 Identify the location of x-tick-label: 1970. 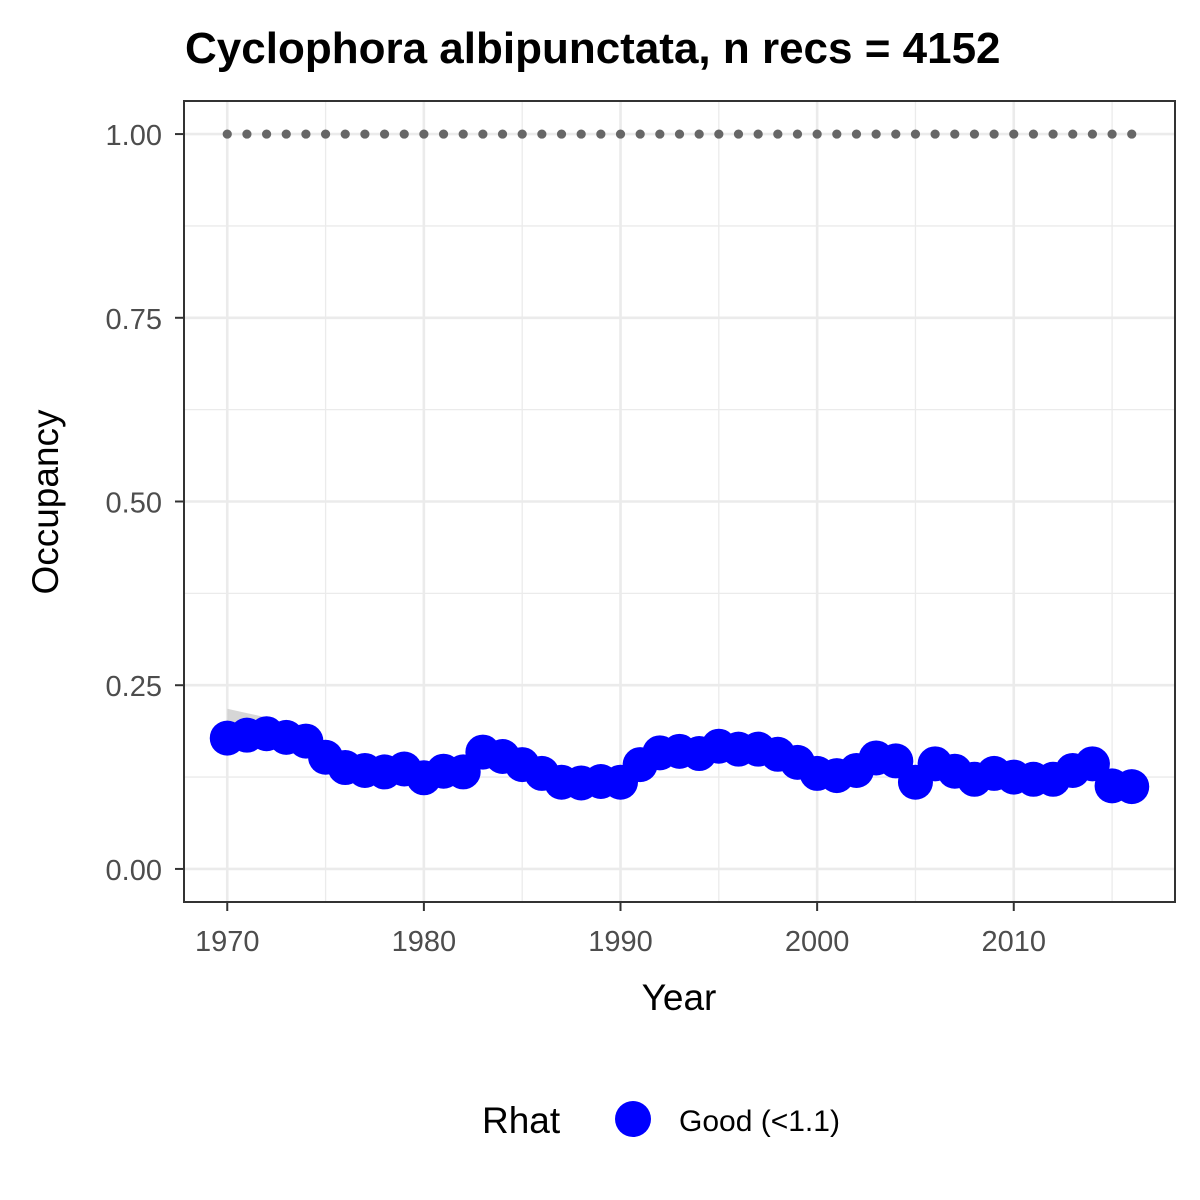
(227, 942).